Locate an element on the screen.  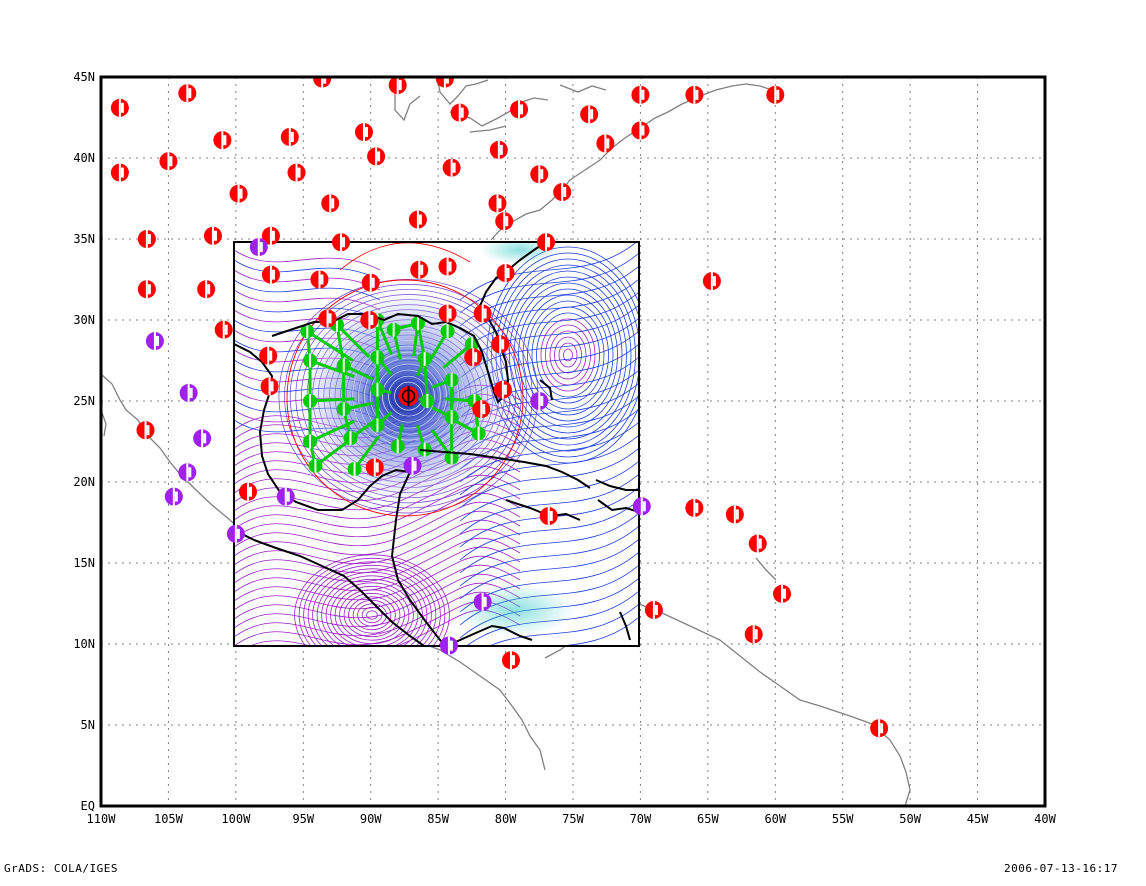
y-tick-label: 5N is located at coordinates (88, 725).